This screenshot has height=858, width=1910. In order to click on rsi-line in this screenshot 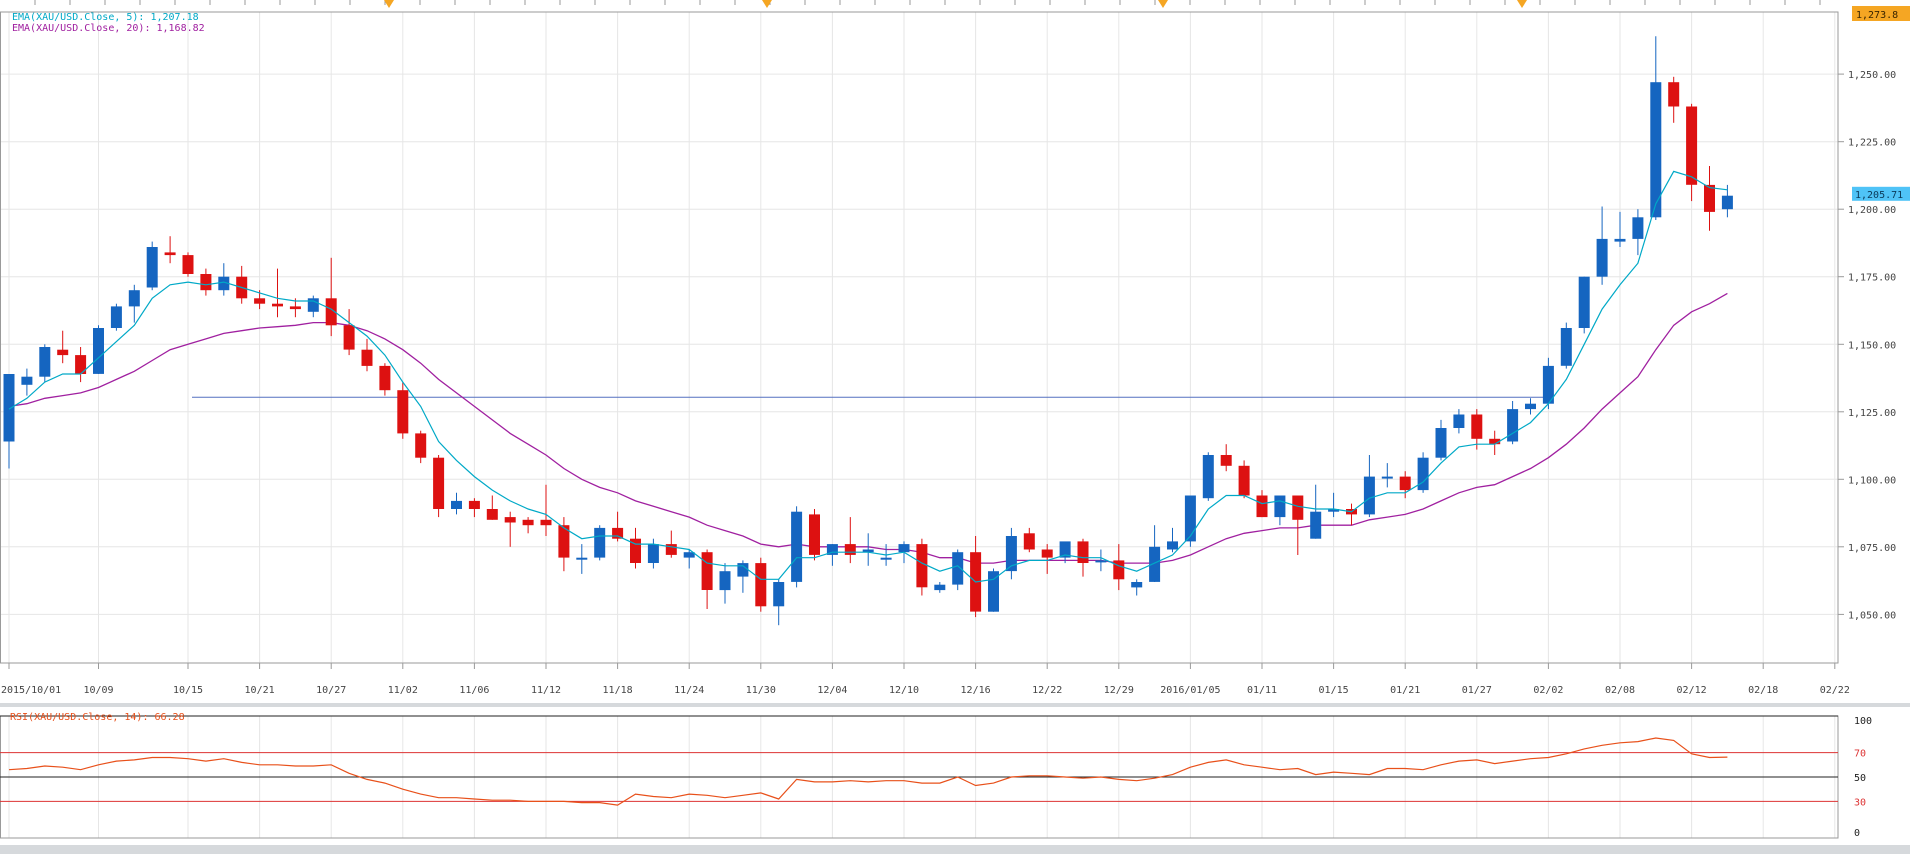, I will do `click(868, 771)`.